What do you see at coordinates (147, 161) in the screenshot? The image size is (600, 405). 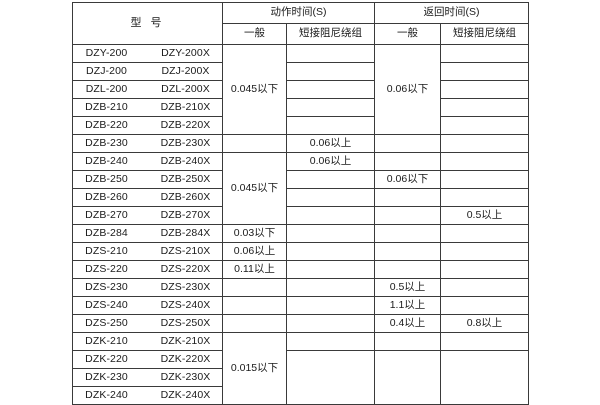 I see `model-cell: DZB-240 DZB-240X` at bounding box center [147, 161].